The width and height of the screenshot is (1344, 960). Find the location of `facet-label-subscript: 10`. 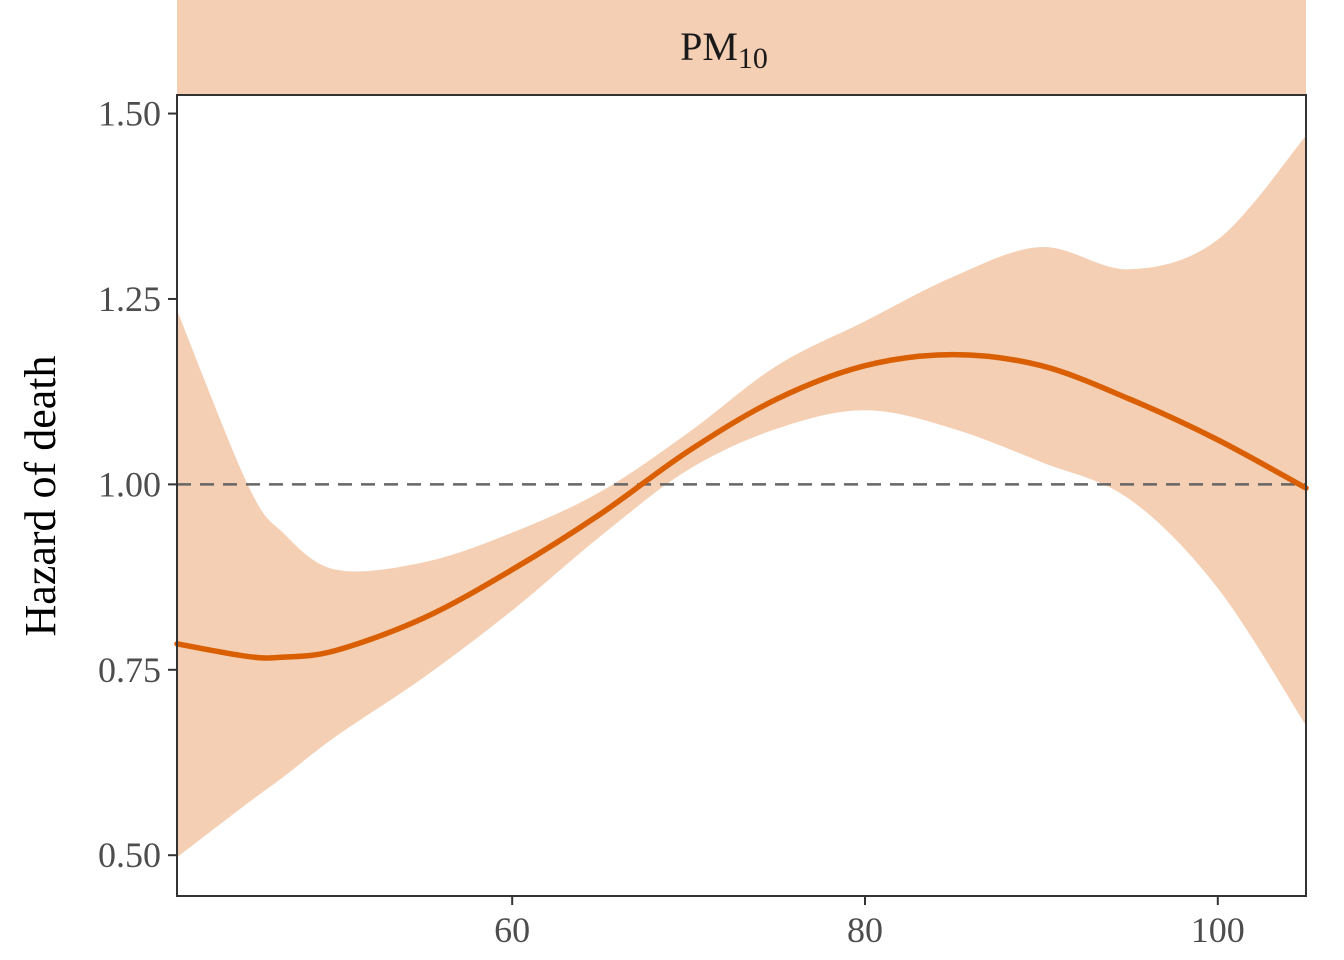

facet-label-subscript: 10 is located at coordinates (753, 58).